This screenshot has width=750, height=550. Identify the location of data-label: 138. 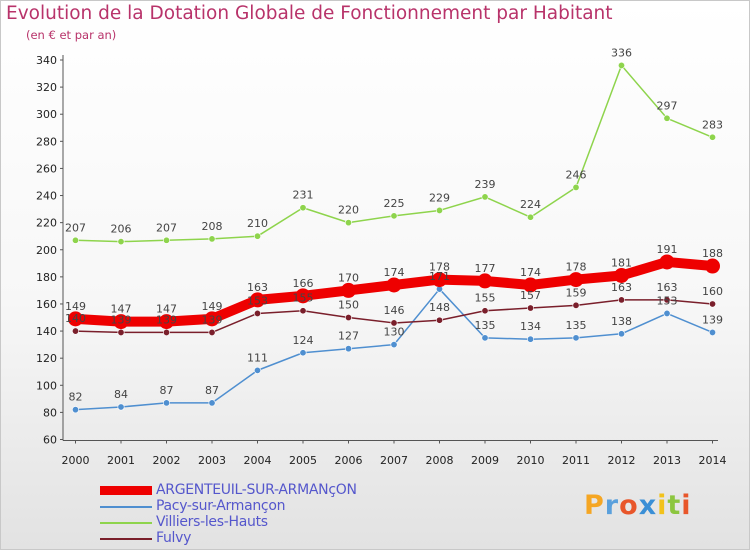
(621, 321).